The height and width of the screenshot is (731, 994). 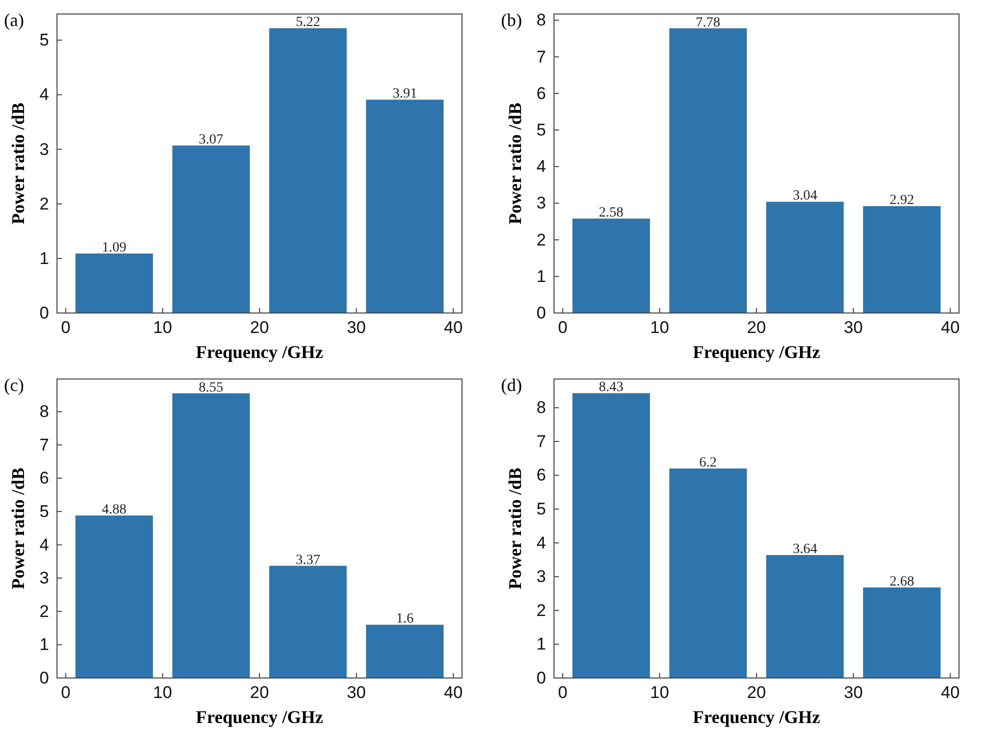 I want to click on data-label: 1.09, so click(x=114, y=248).